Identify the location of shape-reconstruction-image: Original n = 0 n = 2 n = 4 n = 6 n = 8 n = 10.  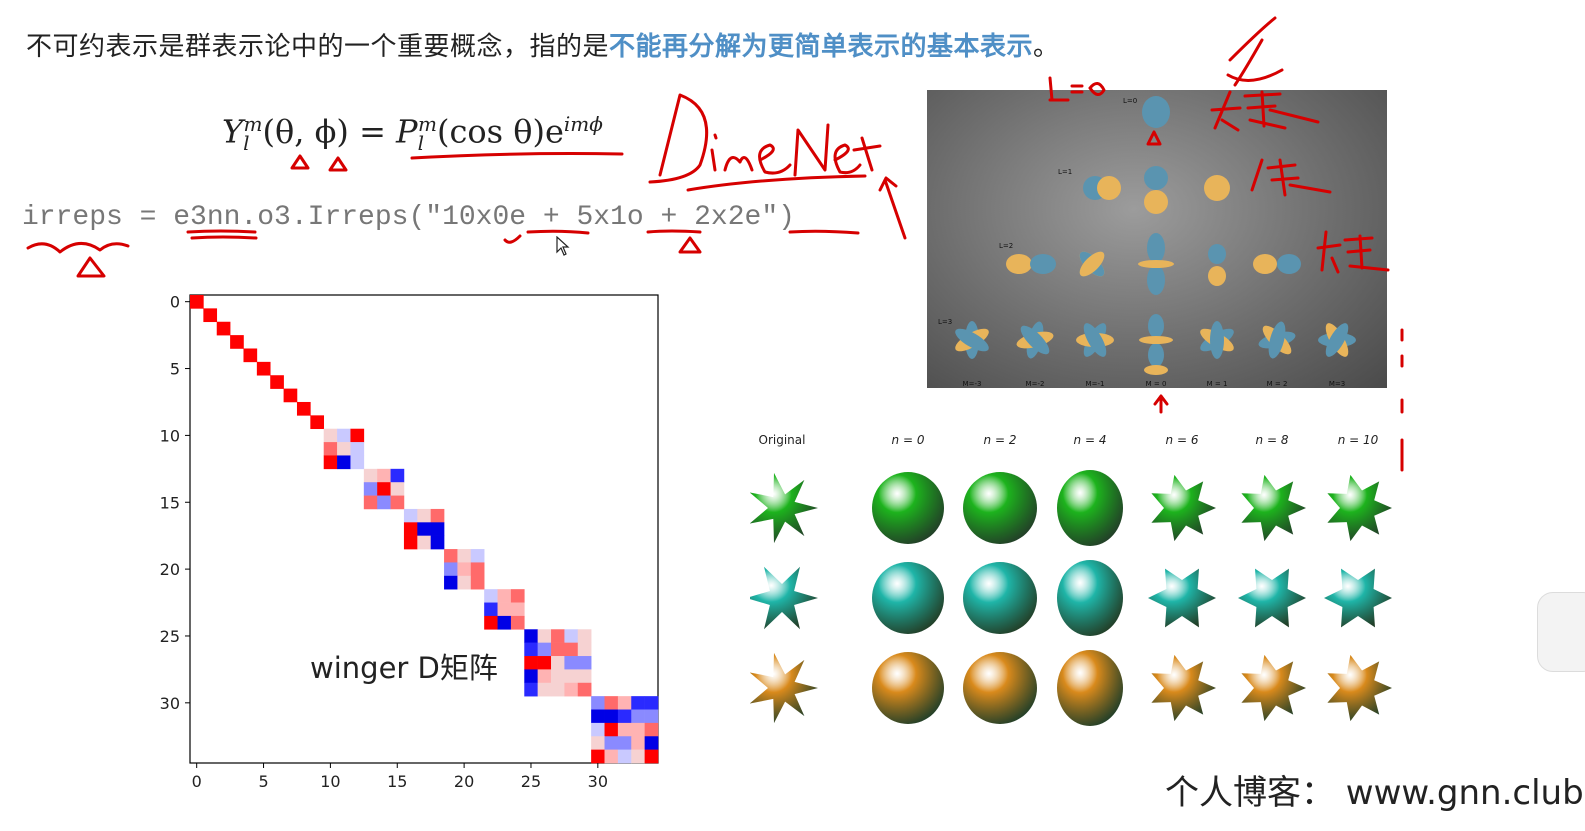
(1071, 579).